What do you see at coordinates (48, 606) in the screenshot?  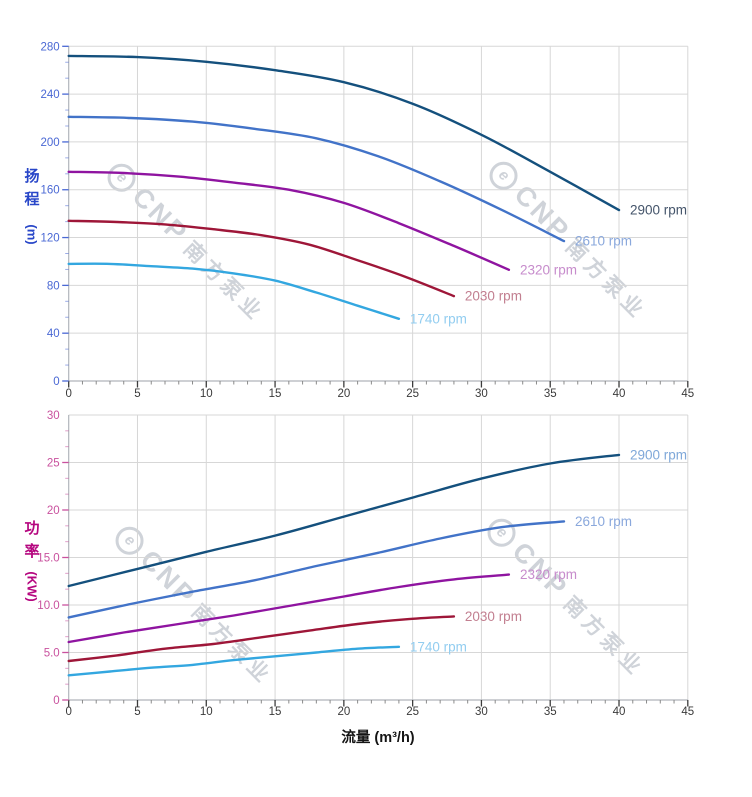 I see `y-tick-label: 10.0` at bounding box center [48, 606].